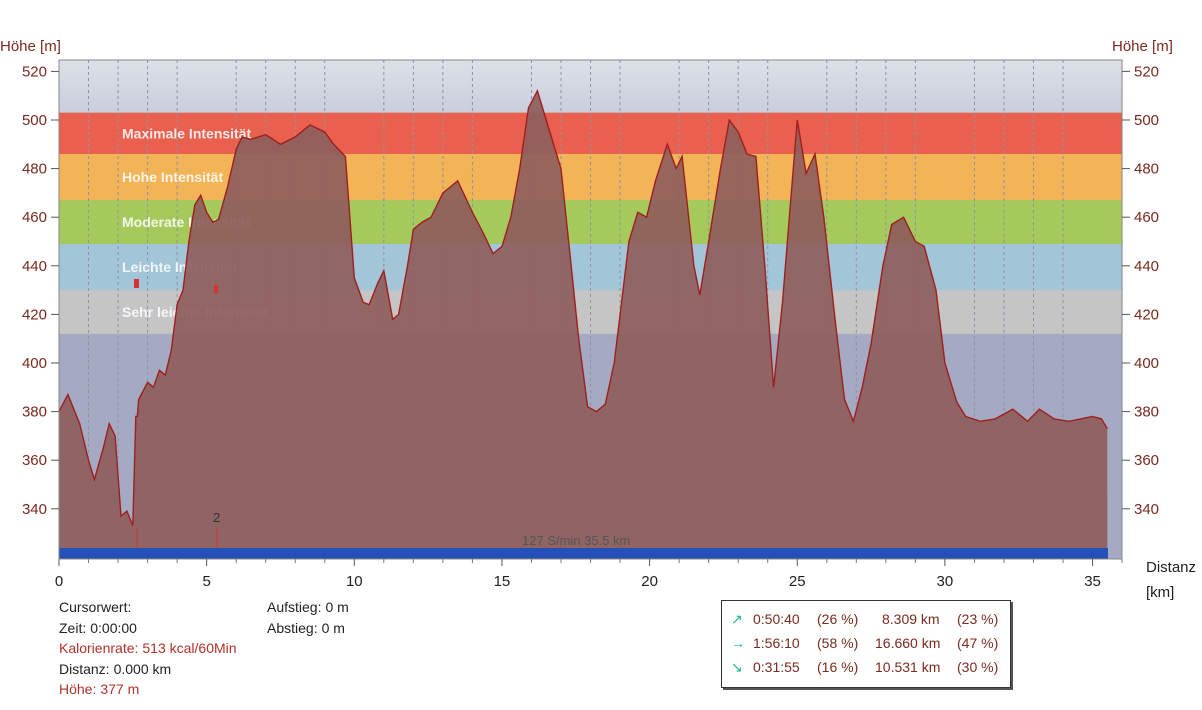  I want to click on stats-time-pct: (26 %), so click(838, 619).